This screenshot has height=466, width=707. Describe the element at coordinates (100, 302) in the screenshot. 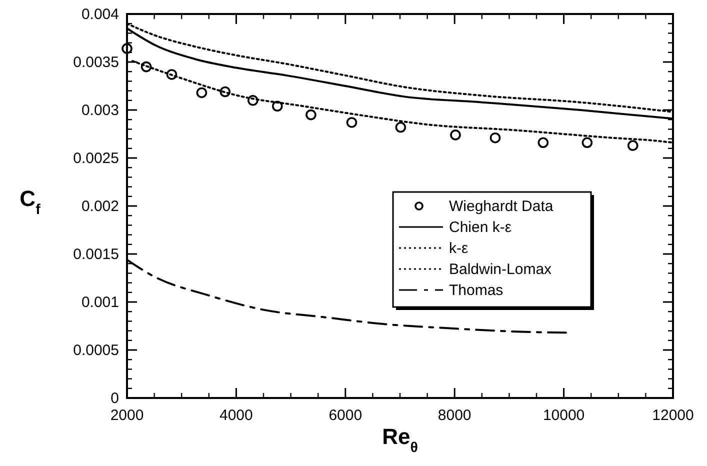

I see `y-tick-label: 0.001` at that location.